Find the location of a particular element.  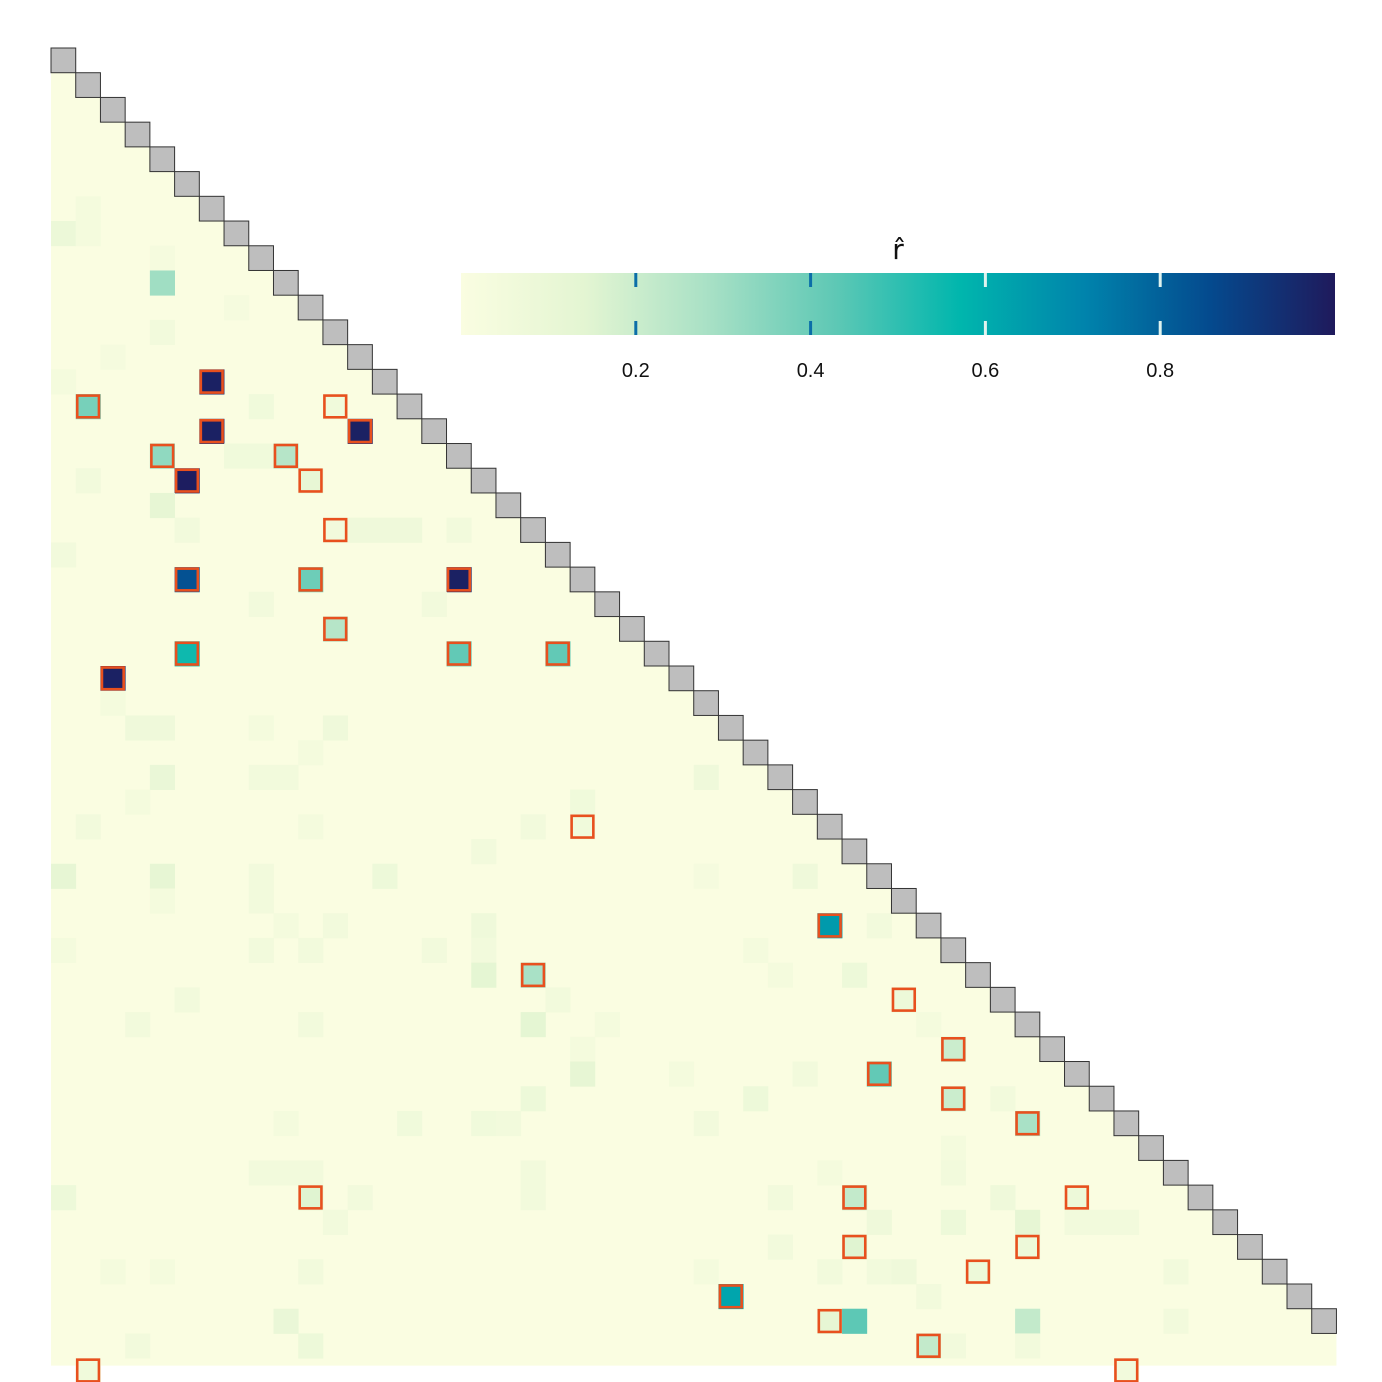

legend-tick-label: 0.6 is located at coordinates (985, 371).